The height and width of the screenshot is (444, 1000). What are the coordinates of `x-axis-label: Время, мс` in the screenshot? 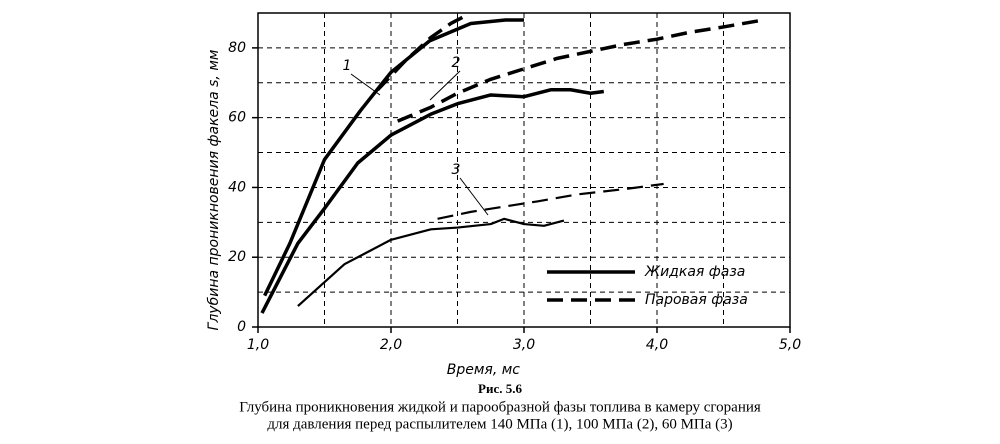 It's located at (484, 370).